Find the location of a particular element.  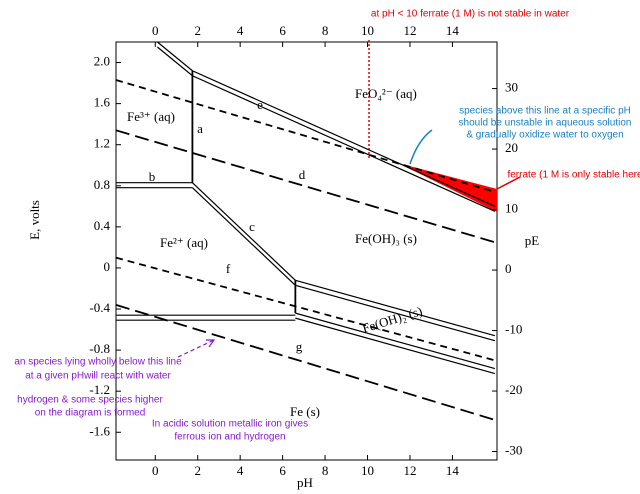

arrow-head is located at coordinates (211, 343).